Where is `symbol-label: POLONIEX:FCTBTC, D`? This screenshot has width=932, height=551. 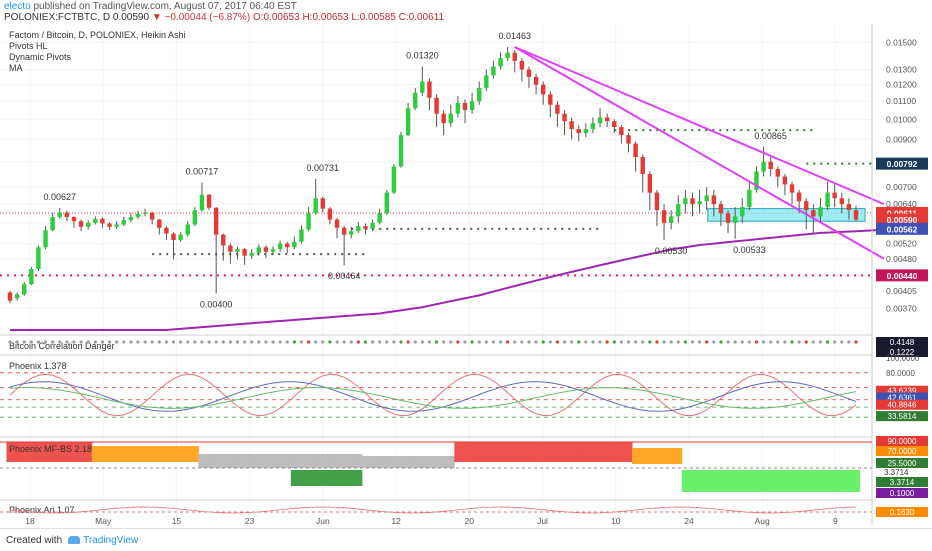 symbol-label: POLONIEX:FCTBTC, D is located at coordinates (57, 17).